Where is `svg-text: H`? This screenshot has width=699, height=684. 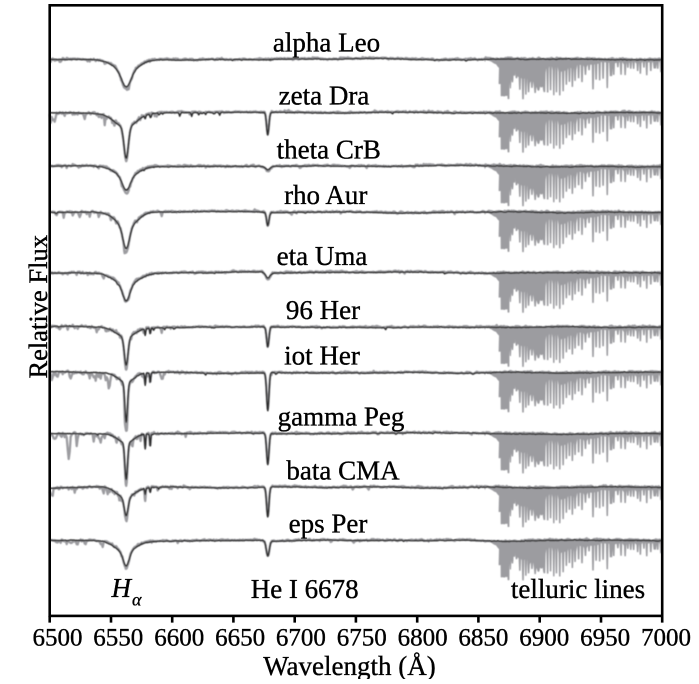
svg-text: H is located at coordinates (122, 588).